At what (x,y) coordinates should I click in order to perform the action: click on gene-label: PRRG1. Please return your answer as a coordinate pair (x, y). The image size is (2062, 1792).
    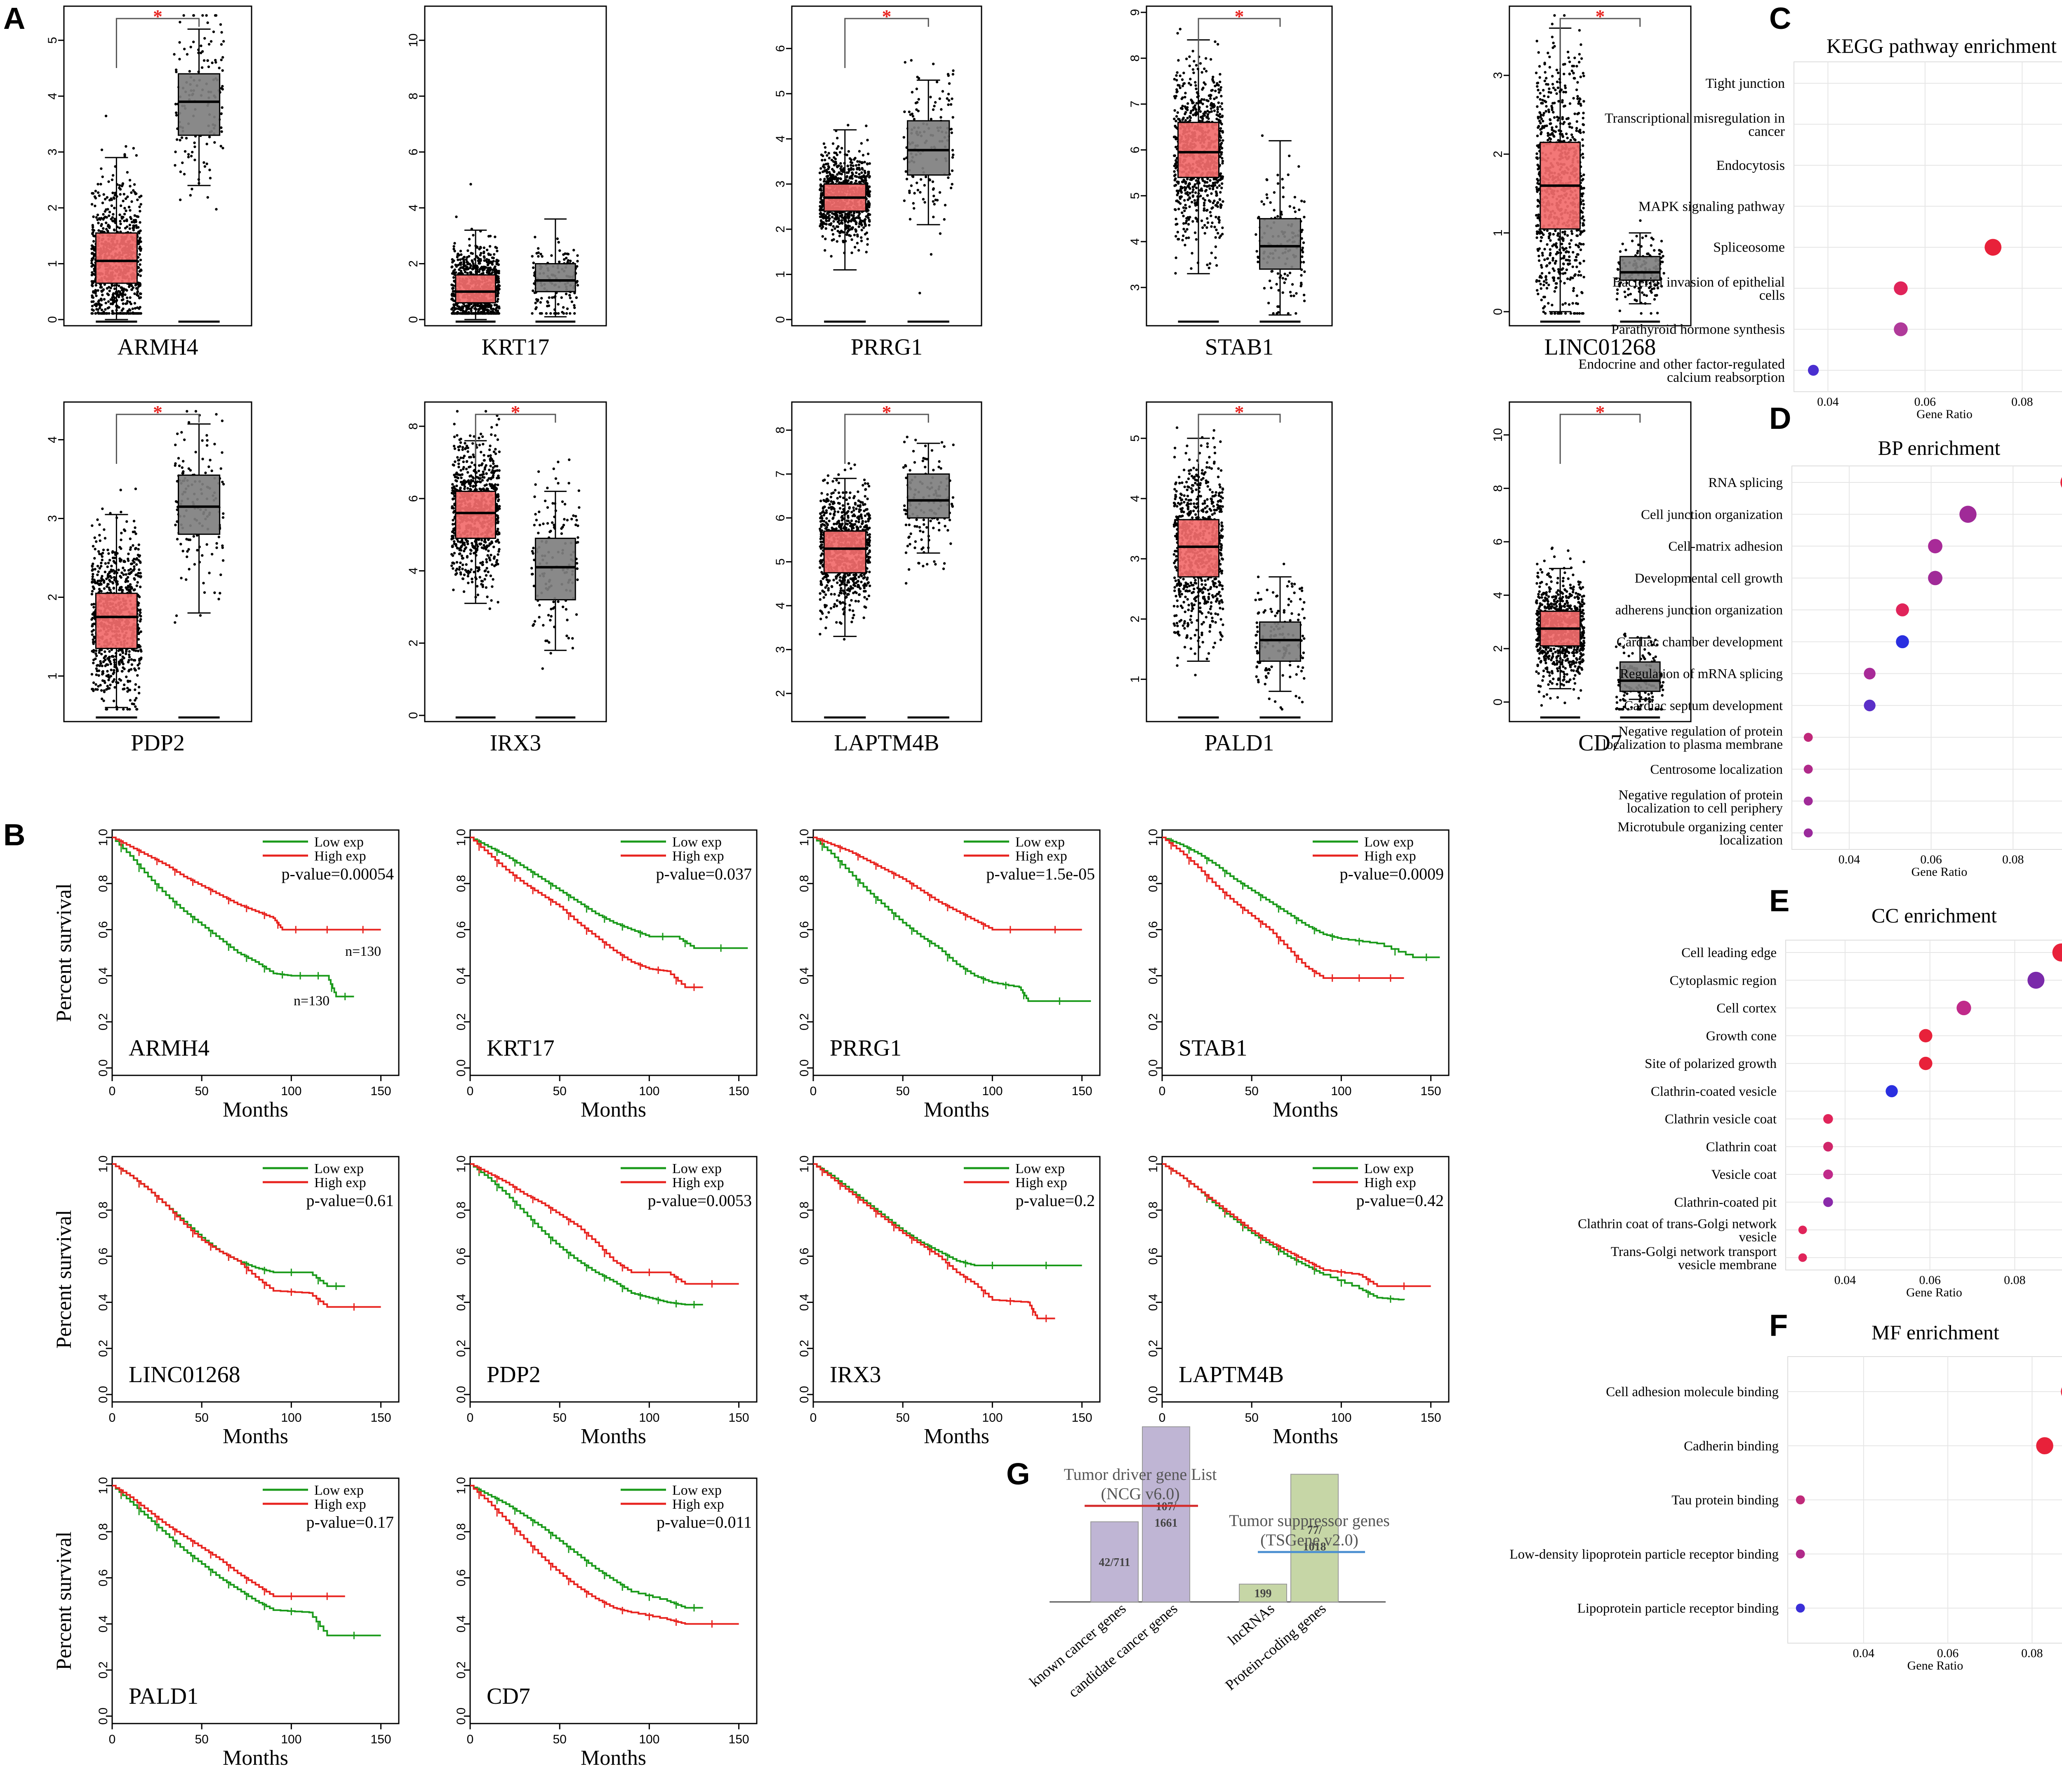
    Looking at the image, I should click on (887, 347).